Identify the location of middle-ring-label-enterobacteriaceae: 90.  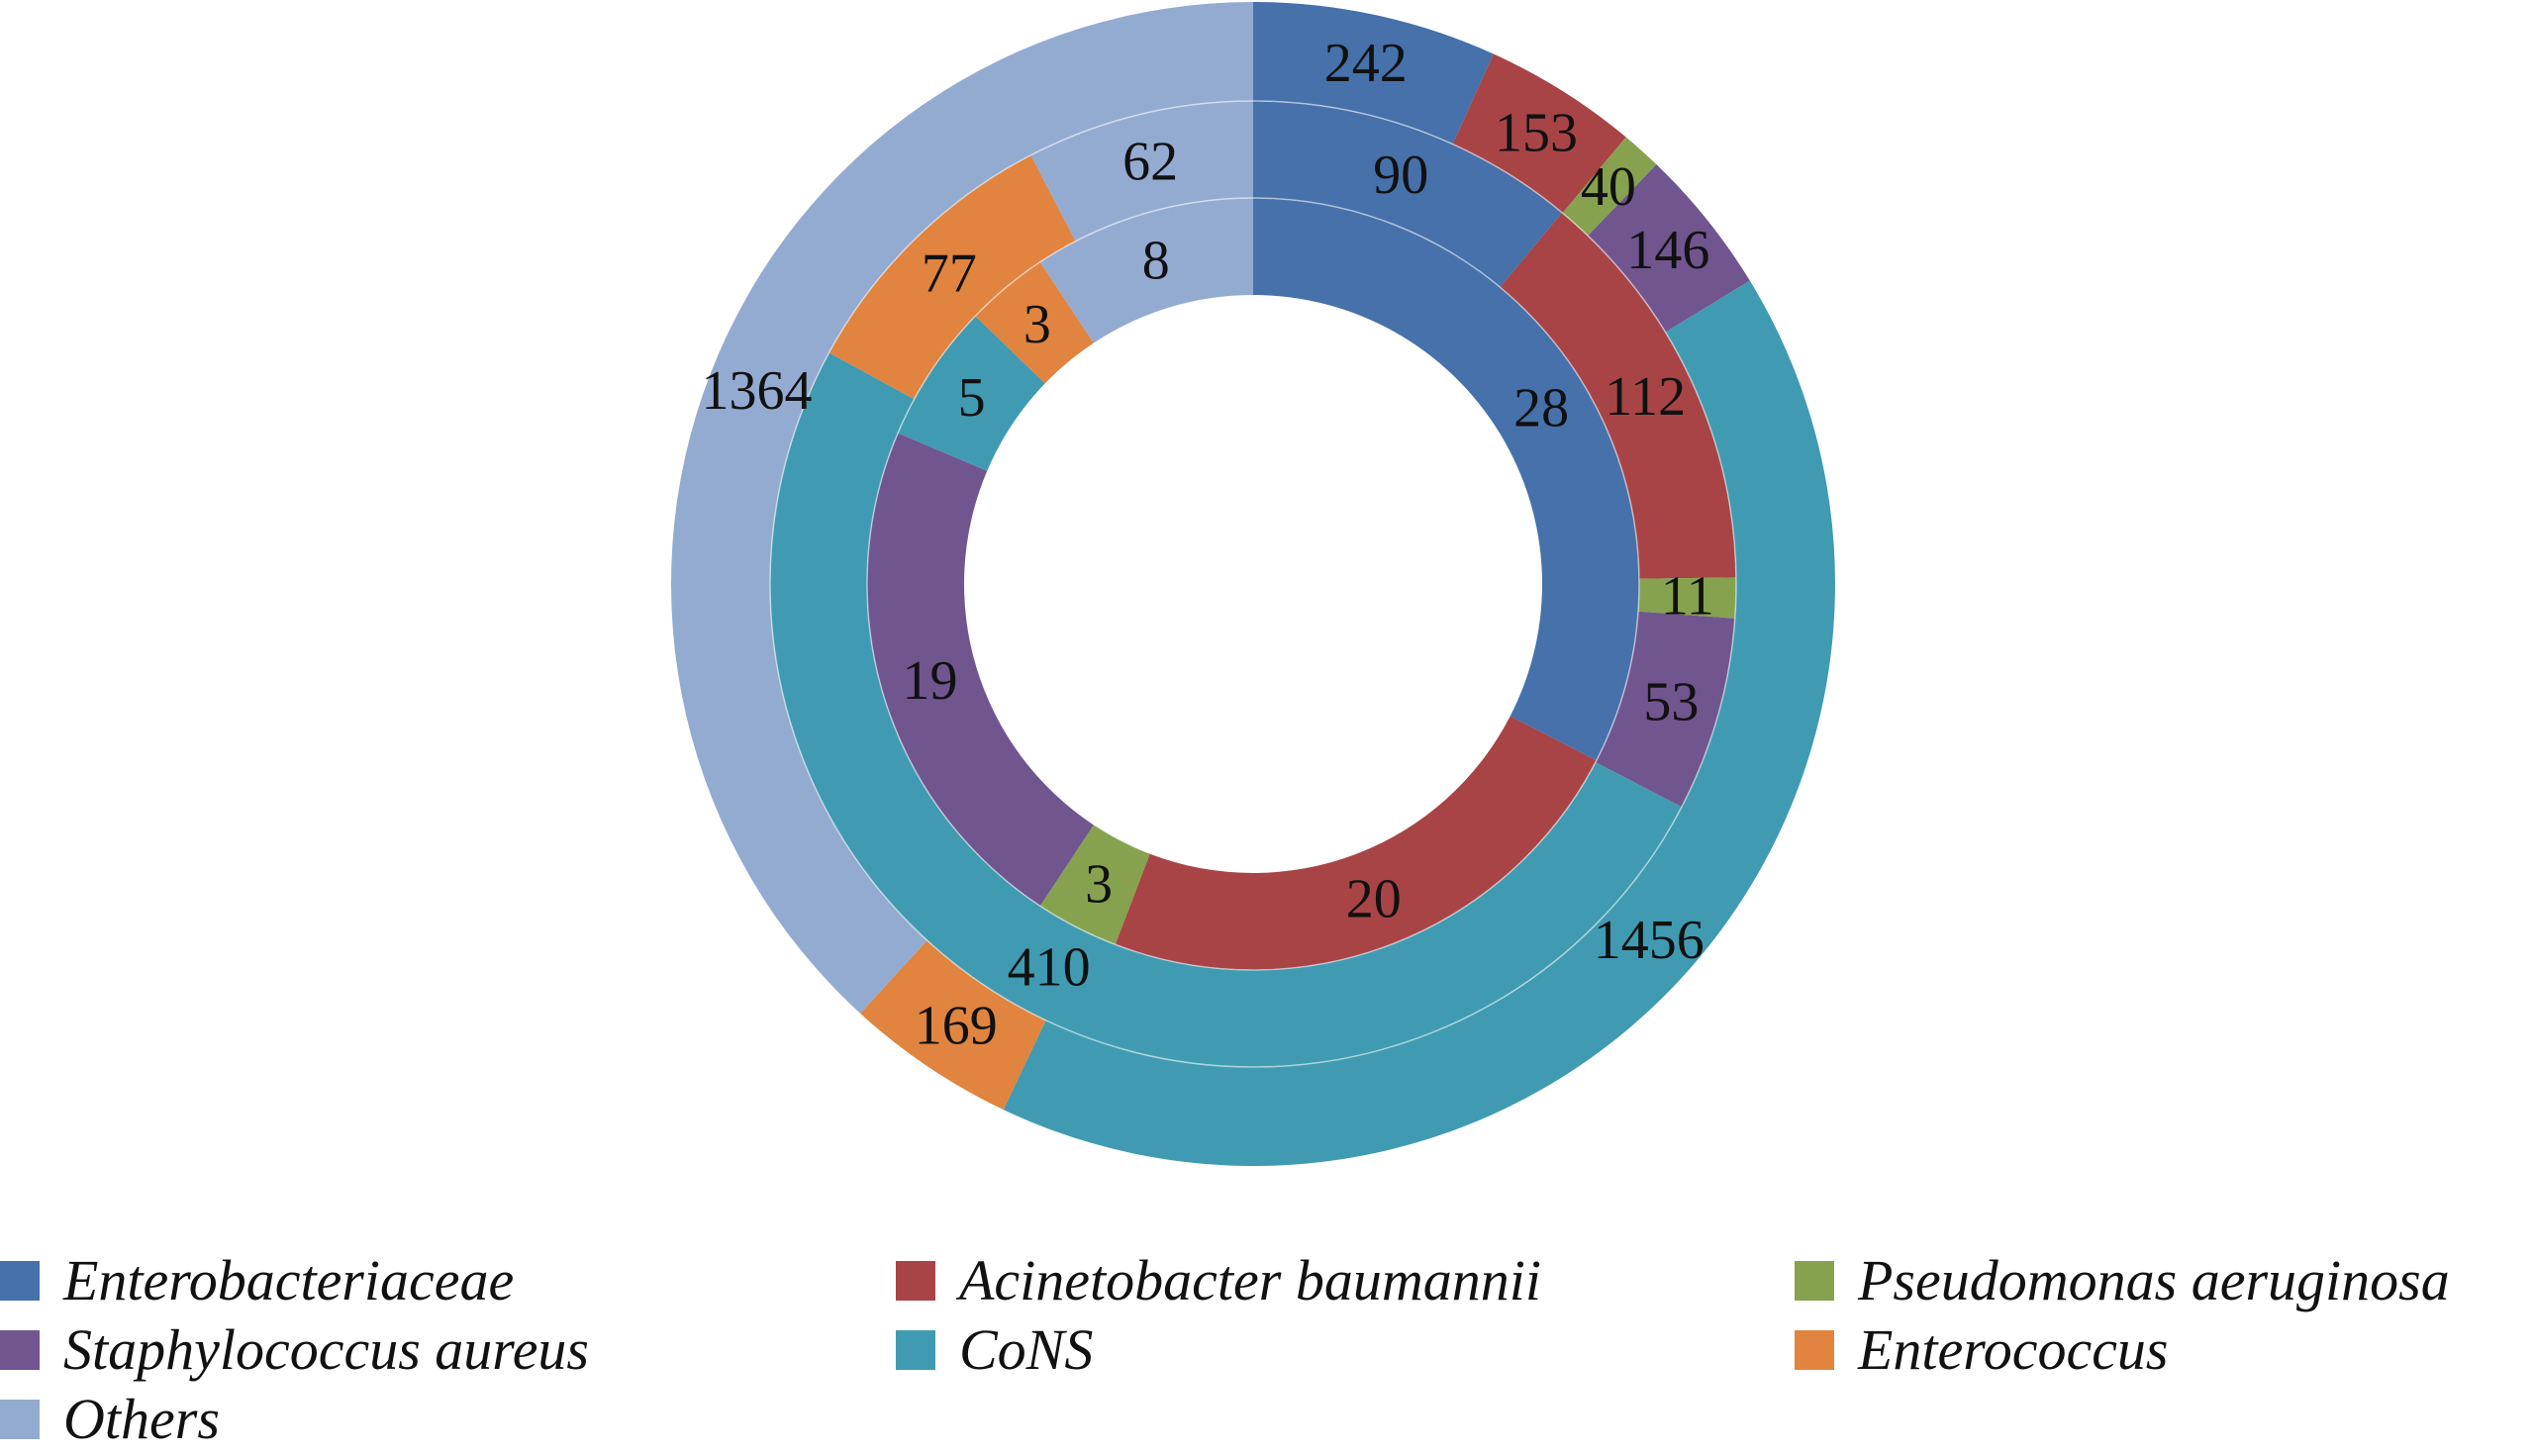
(1400, 175).